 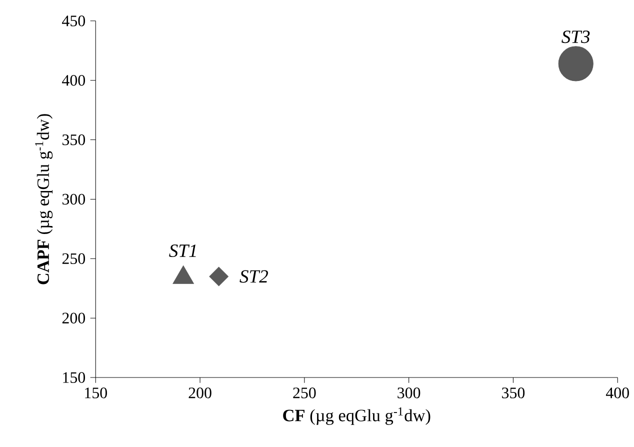 What do you see at coordinates (74, 377) in the screenshot?
I see `y-tick-label: 150` at bounding box center [74, 377].